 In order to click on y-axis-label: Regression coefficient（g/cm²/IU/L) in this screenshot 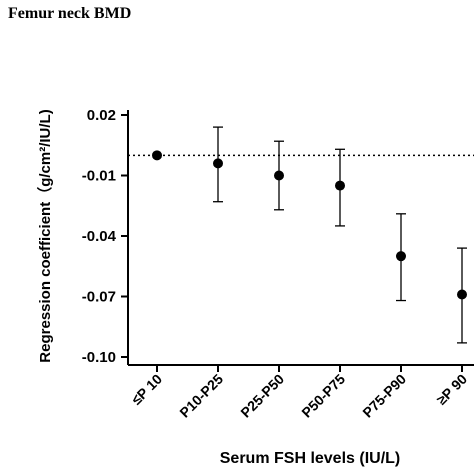, I will do `click(45, 235)`.